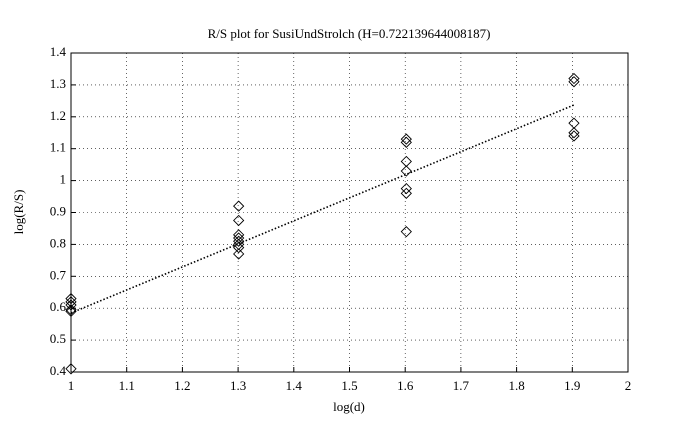  Describe the element at coordinates (461, 385) in the screenshot. I see `x-tick-label: 1.7` at that location.